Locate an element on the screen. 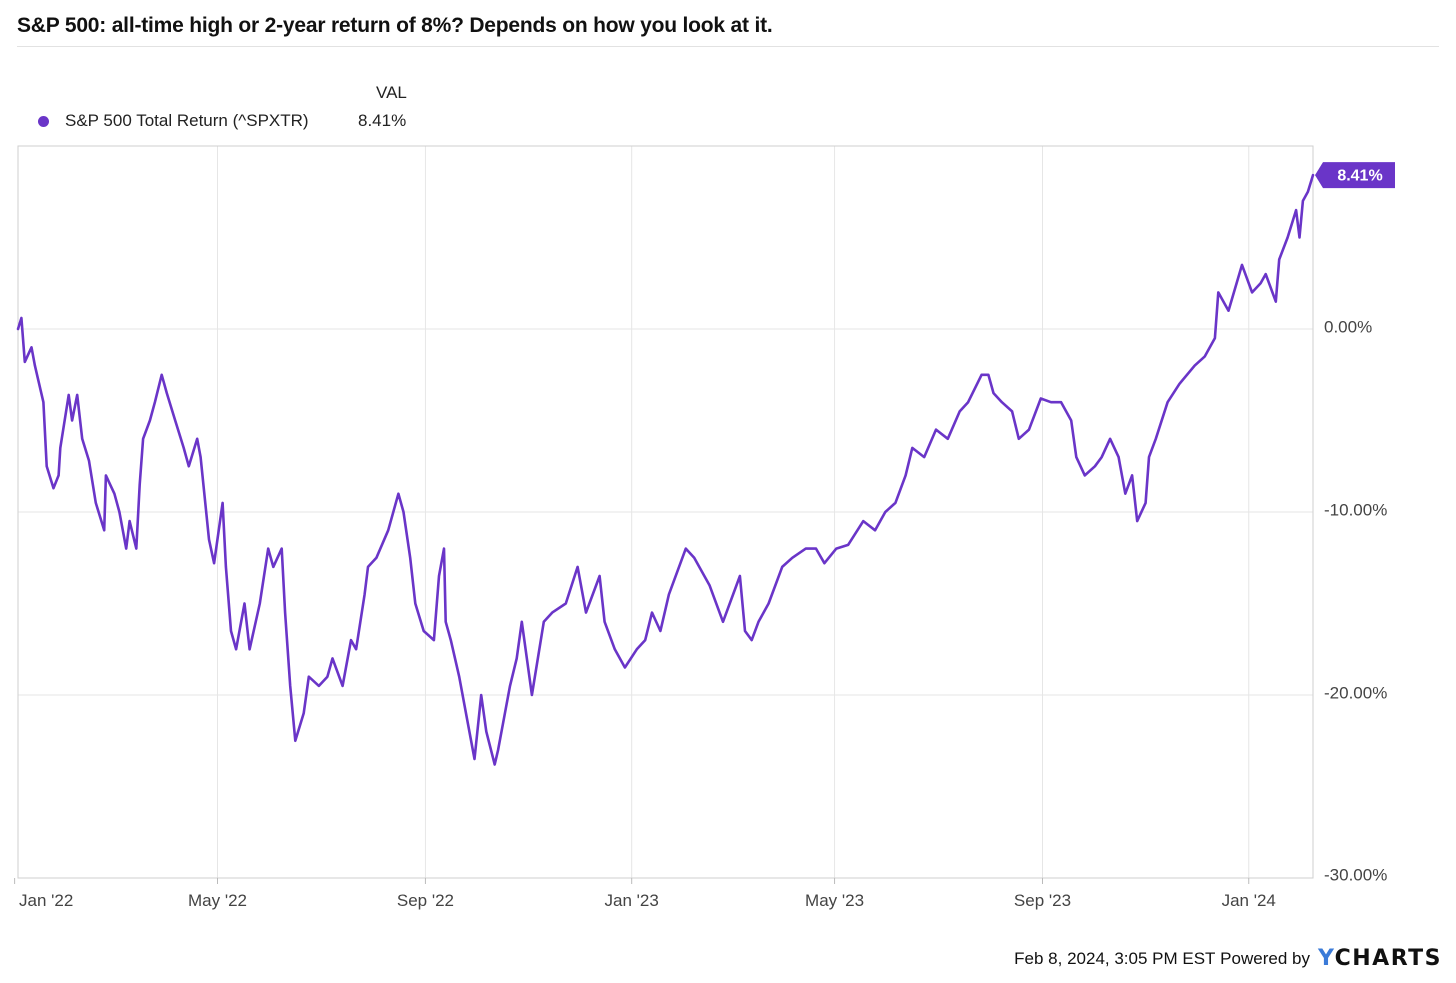 This screenshot has width=1456, height=983. x-tick-label: Jan '23 is located at coordinates (632, 900).